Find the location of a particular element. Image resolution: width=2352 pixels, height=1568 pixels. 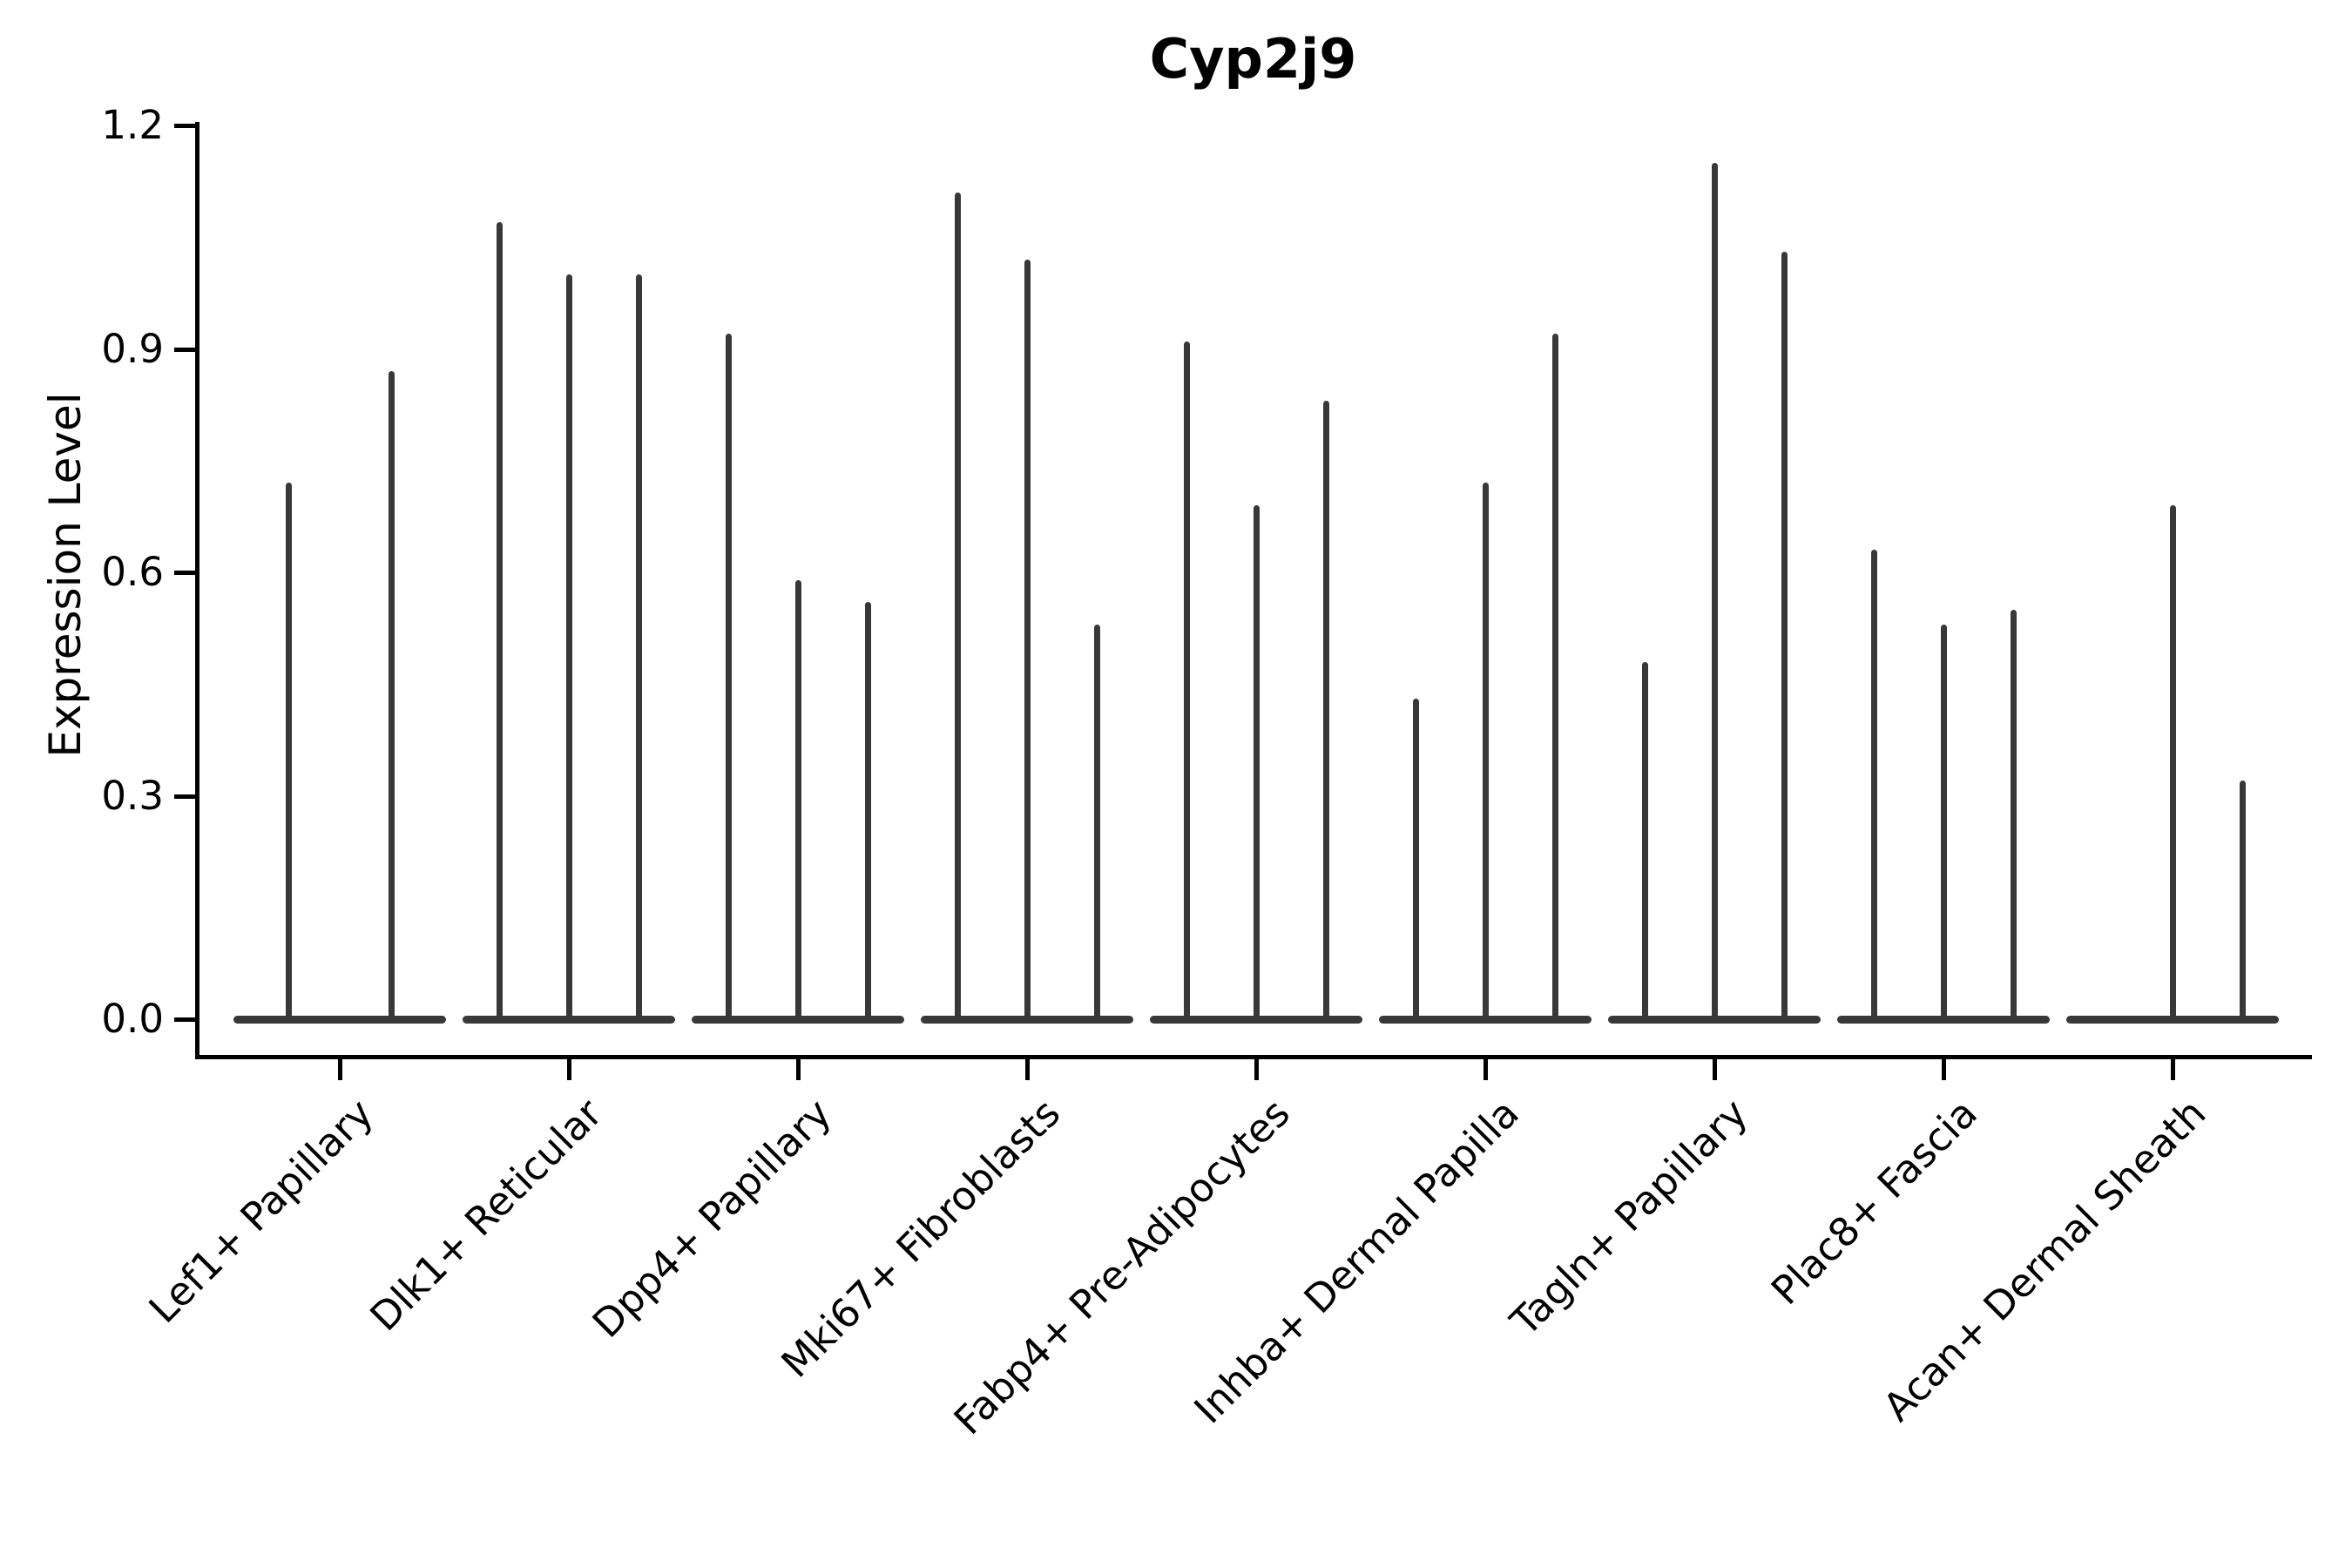

y-tick-label: 0.6 is located at coordinates (132, 572).